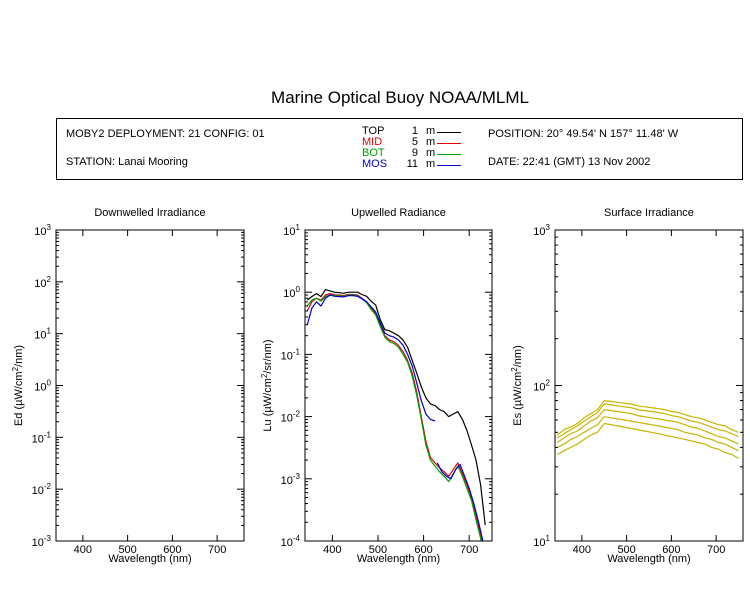 The height and width of the screenshot is (600, 750). Describe the element at coordinates (414, 153) in the screenshot. I see `legend-depth: 9` at that location.